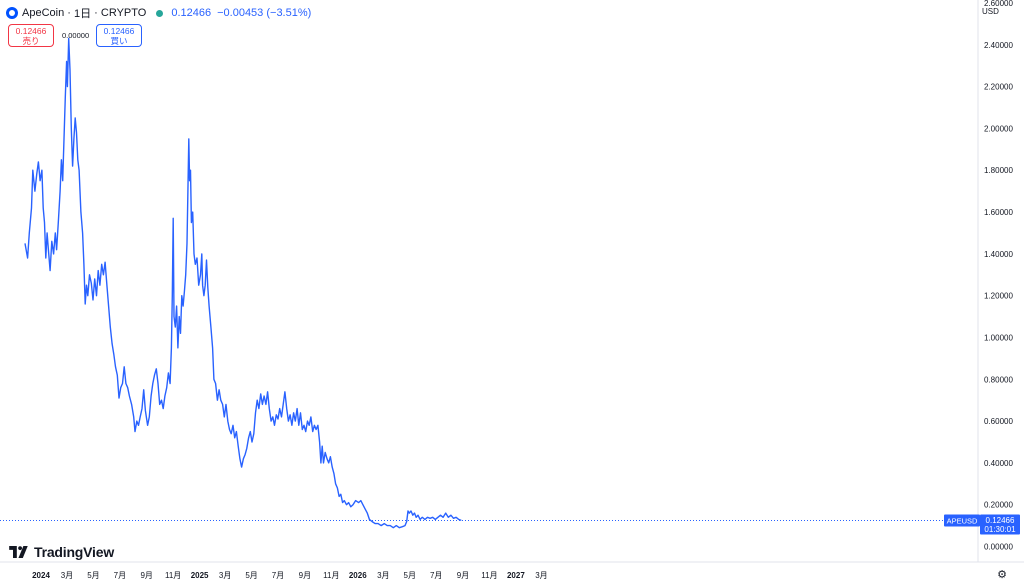  What do you see at coordinates (998, 505) in the screenshot?
I see `y-tick-label: 0.20000` at bounding box center [998, 505].